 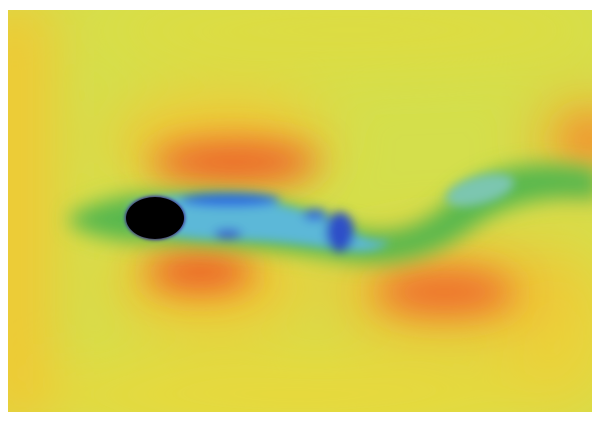 What do you see at coordinates (322, 212) in the screenshot?
I see `wake-core` at bounding box center [322, 212].